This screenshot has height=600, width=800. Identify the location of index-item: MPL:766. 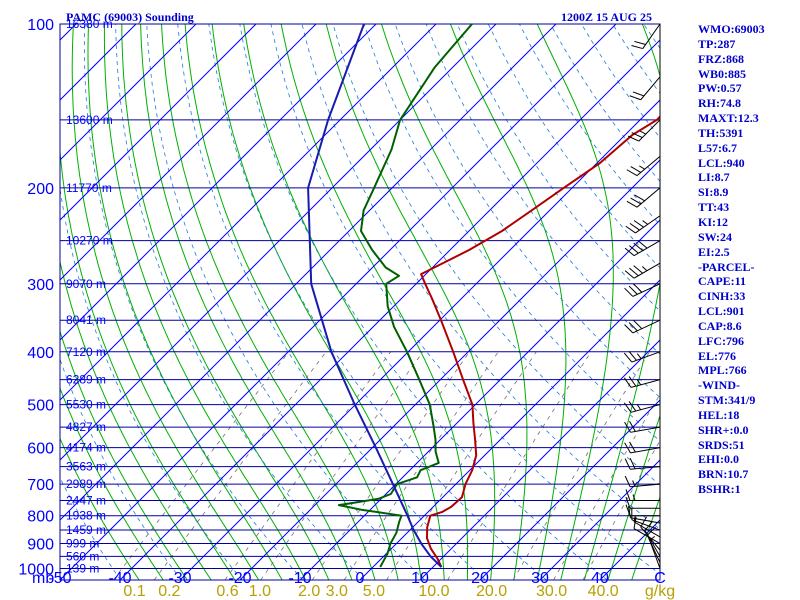
(722, 370).